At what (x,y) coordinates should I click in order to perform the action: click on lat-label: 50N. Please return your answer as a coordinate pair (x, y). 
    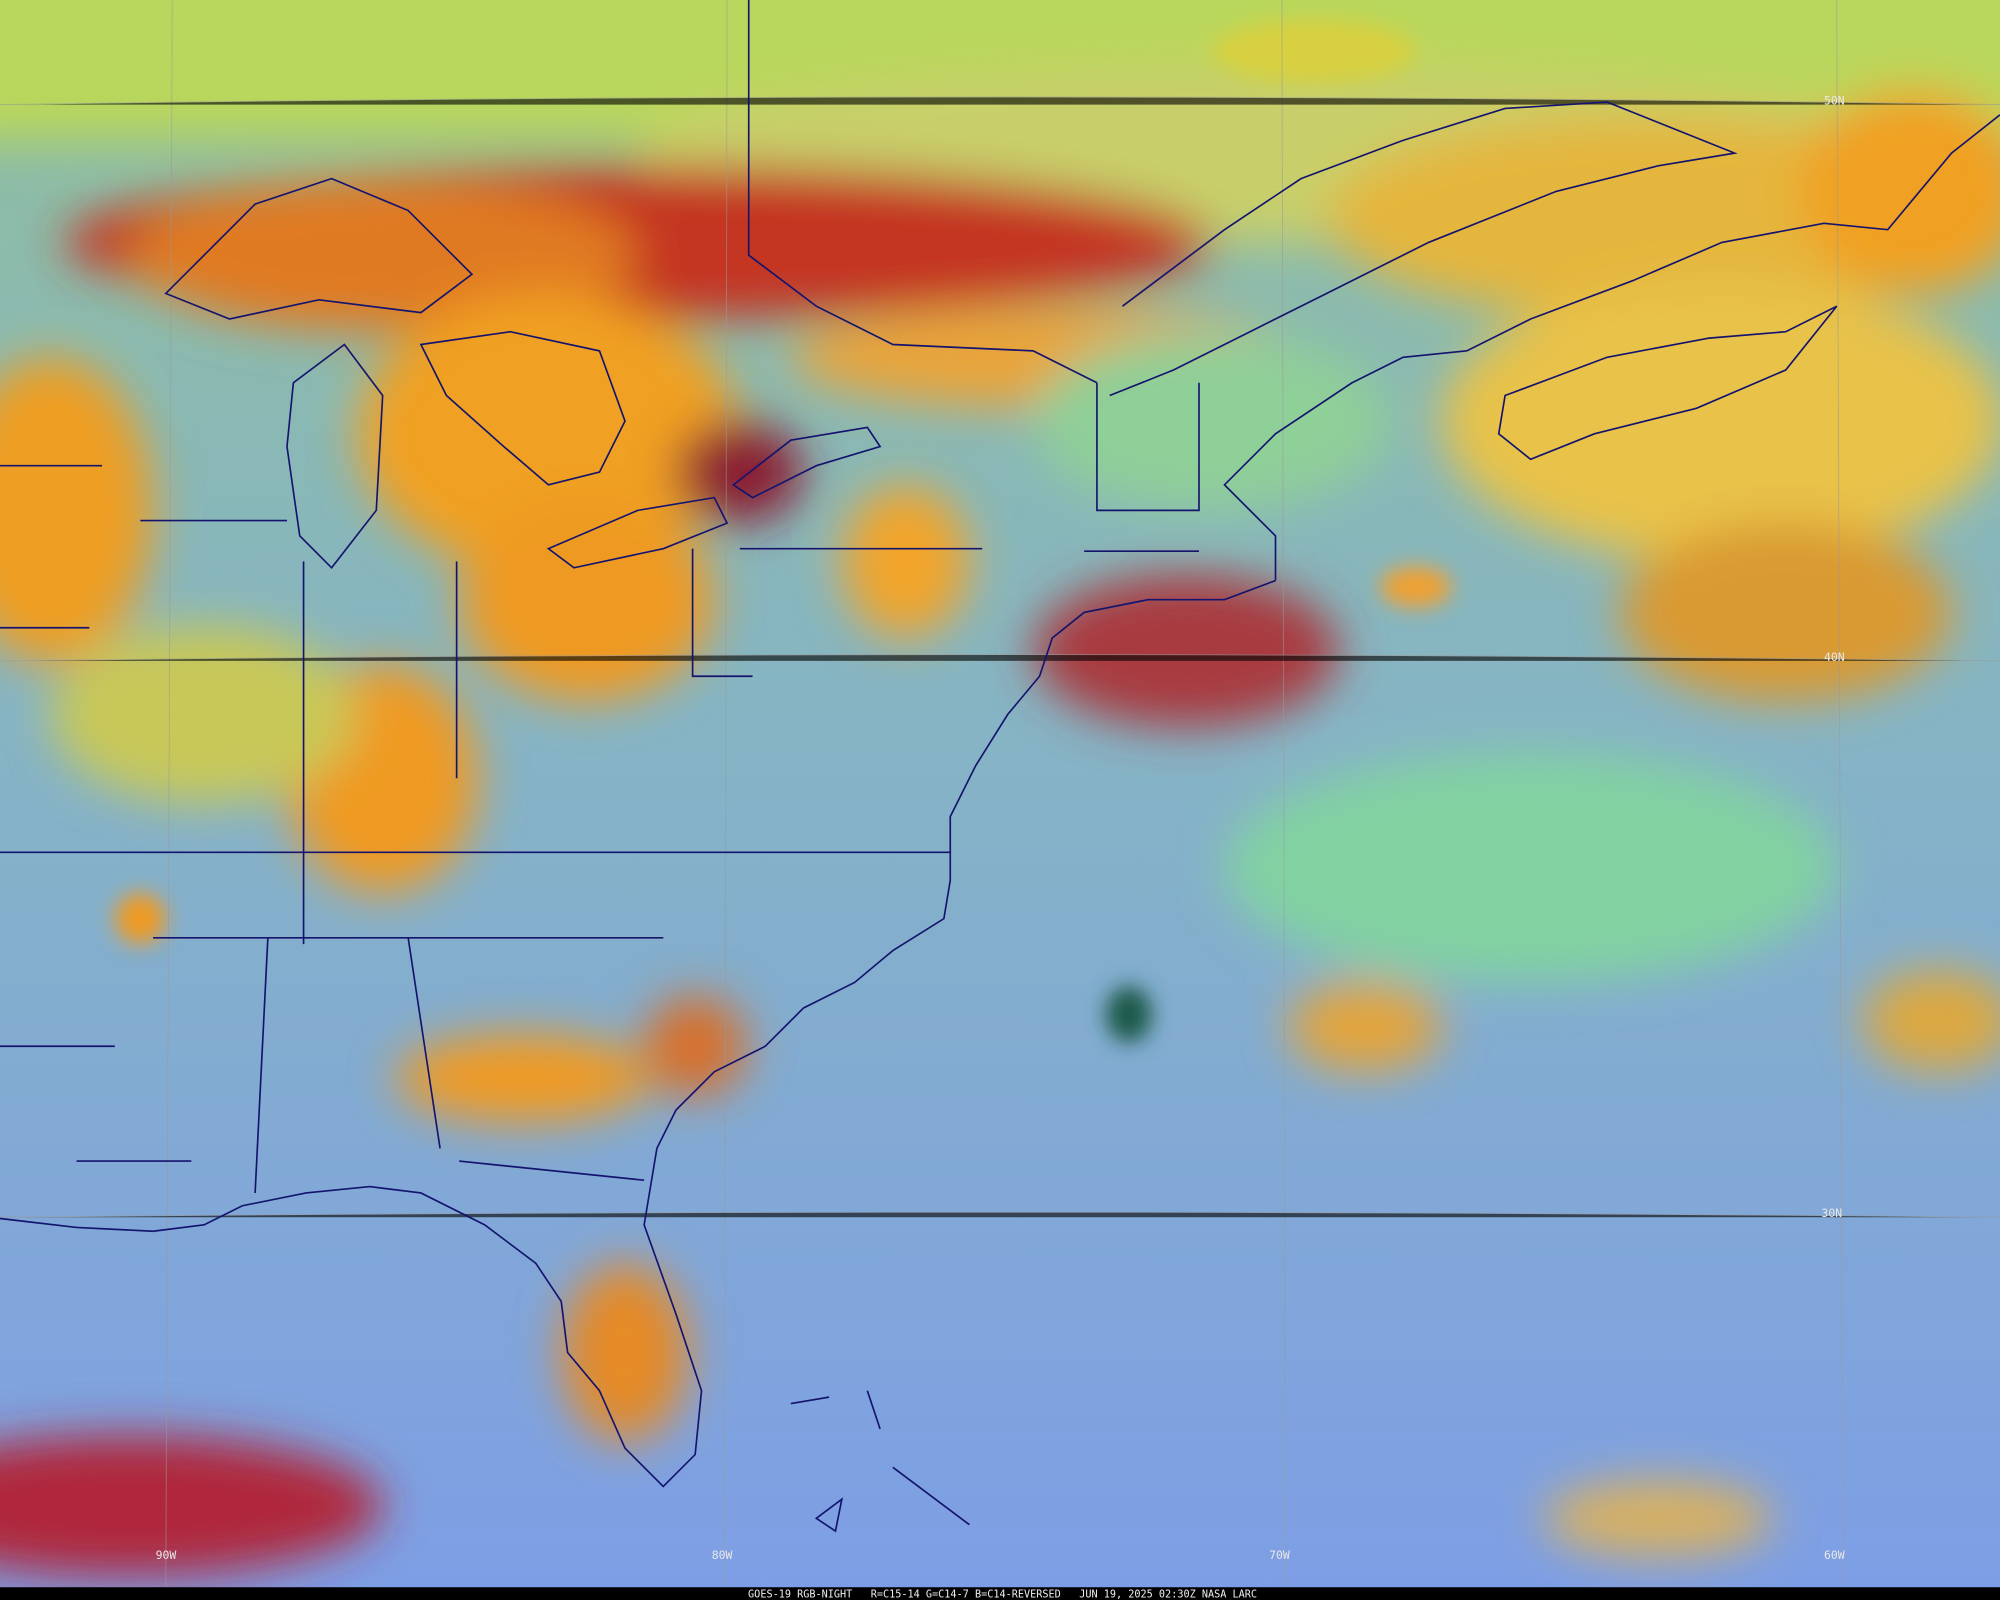
    Looking at the image, I should click on (1834, 101).